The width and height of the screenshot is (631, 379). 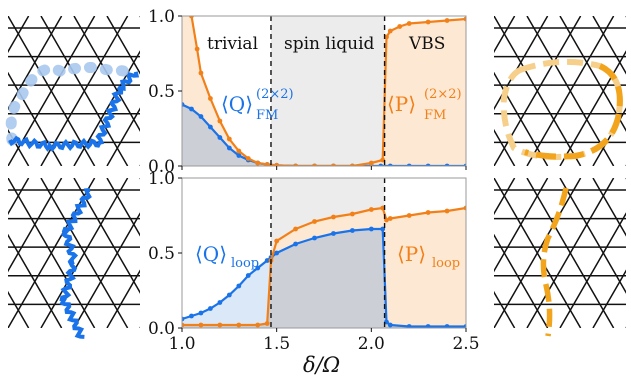 What do you see at coordinates (554, 262) in the screenshot?
I see `loop-dashed-string` at bounding box center [554, 262].